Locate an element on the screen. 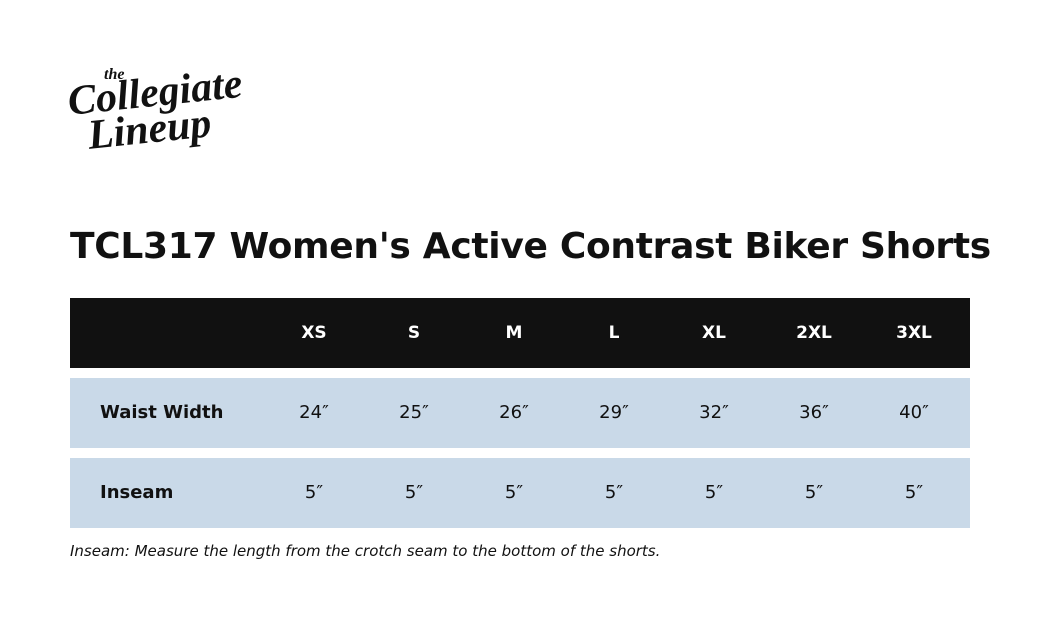  logo-small: the is located at coordinates (114, 74).